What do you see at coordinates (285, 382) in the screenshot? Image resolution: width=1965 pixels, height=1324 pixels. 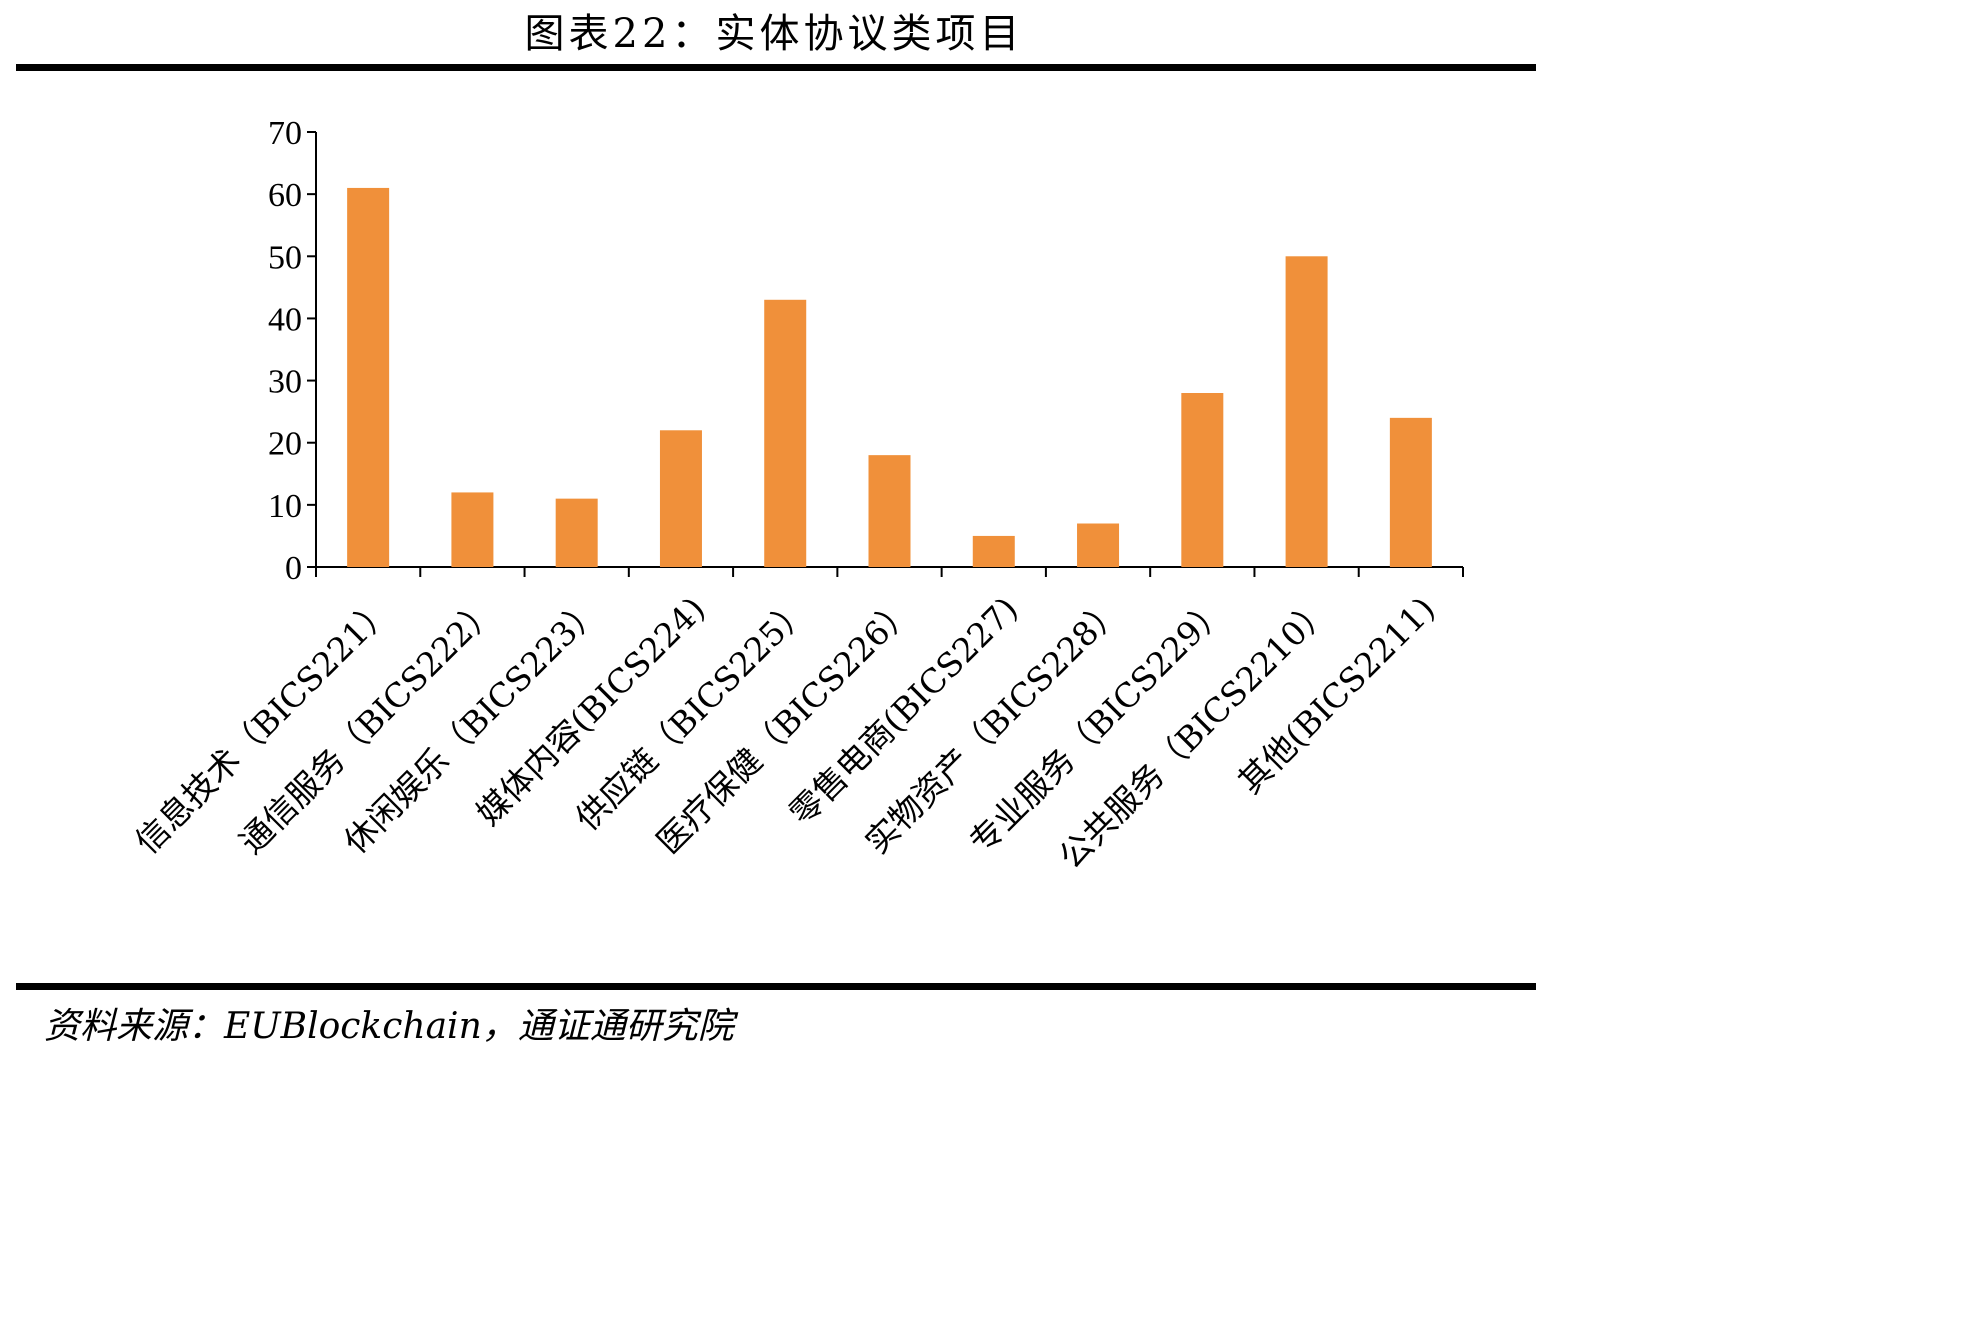 I see `y-tick-label: 30` at bounding box center [285, 382].